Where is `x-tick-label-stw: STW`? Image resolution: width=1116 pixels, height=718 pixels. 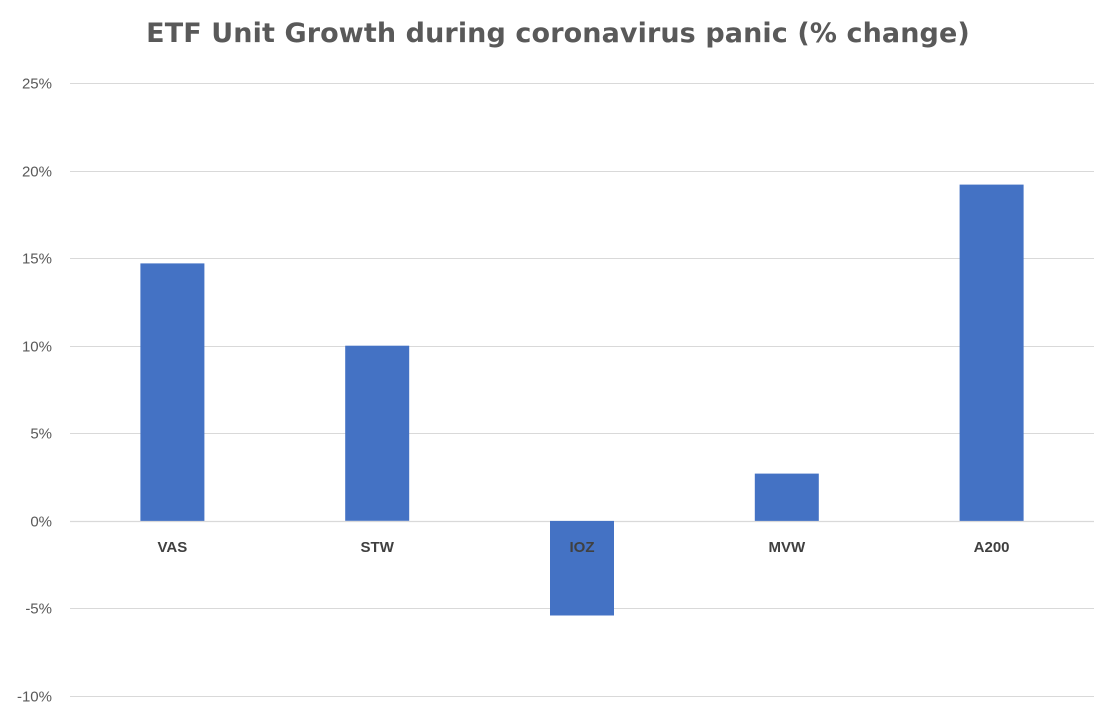 x-tick-label-stw: STW is located at coordinates (378, 547).